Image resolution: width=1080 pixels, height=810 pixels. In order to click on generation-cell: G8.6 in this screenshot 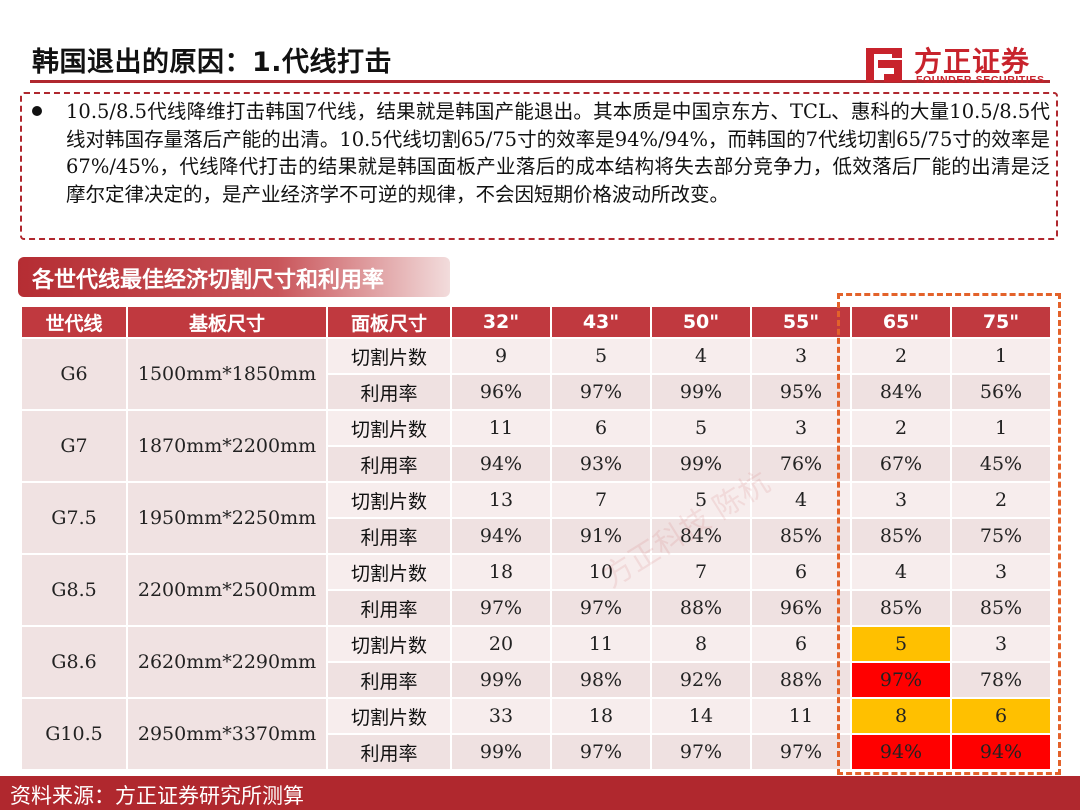, I will do `click(74, 662)`.